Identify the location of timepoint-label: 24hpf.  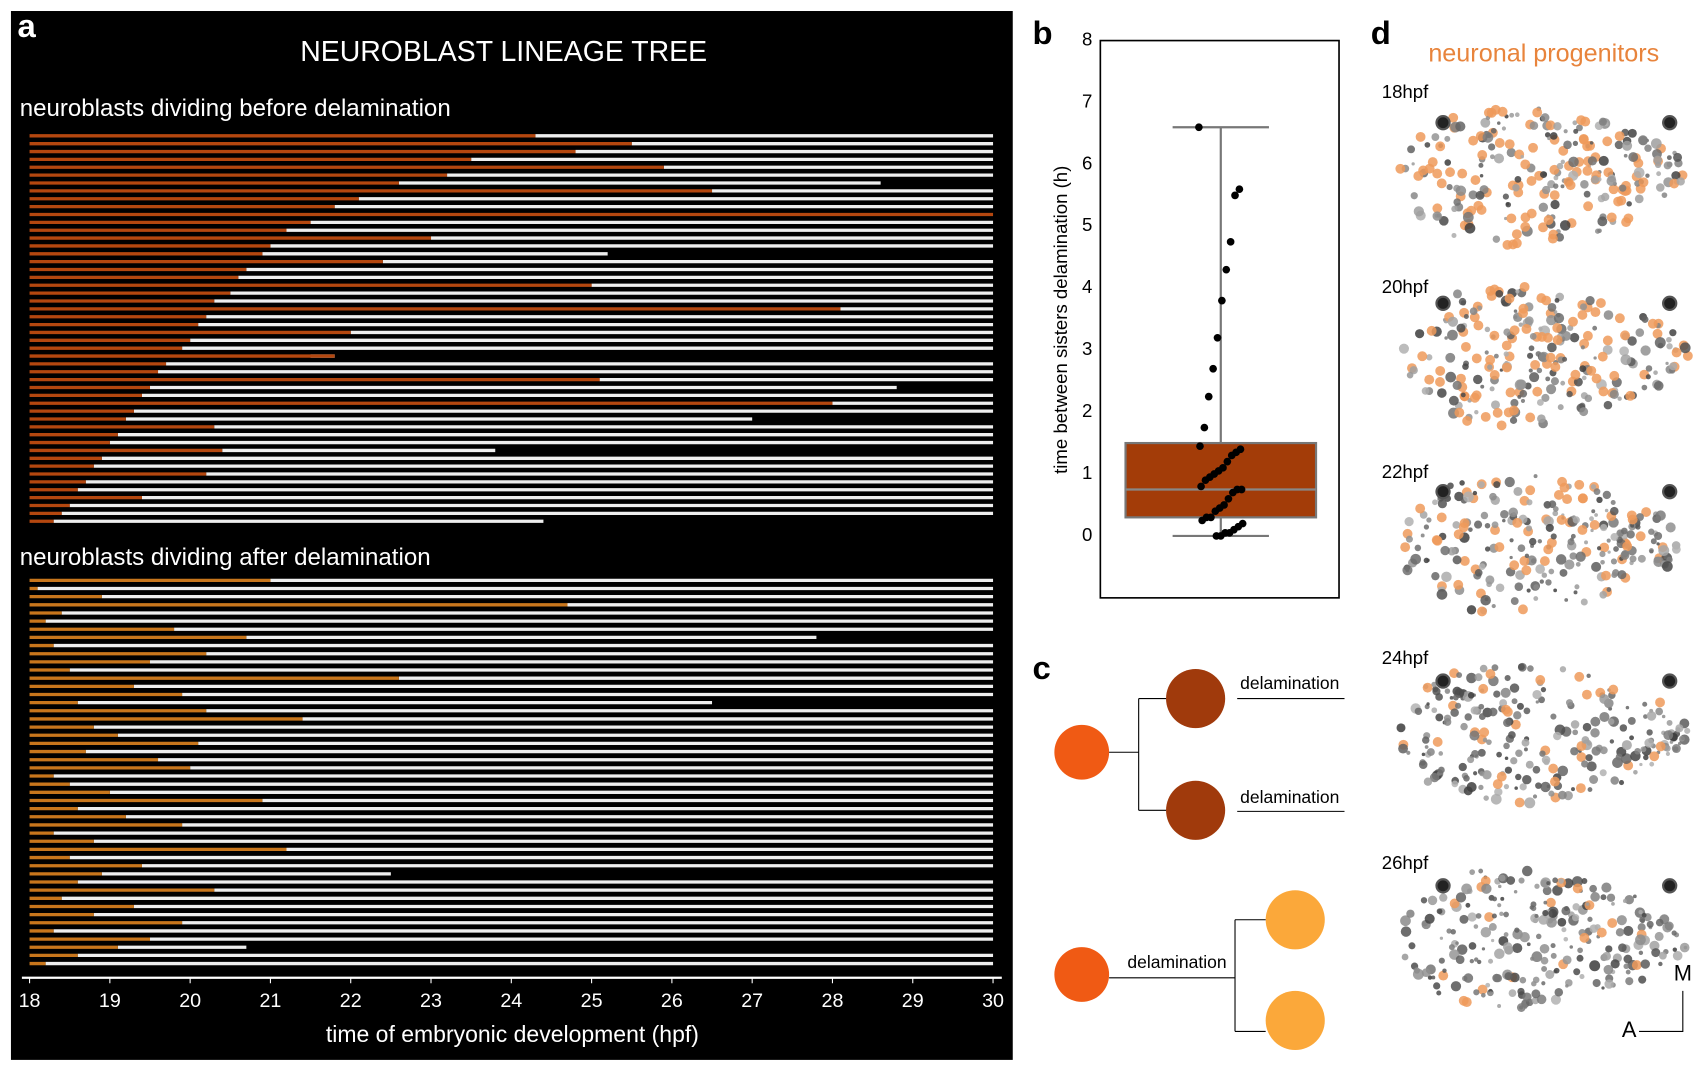
(1405, 657).